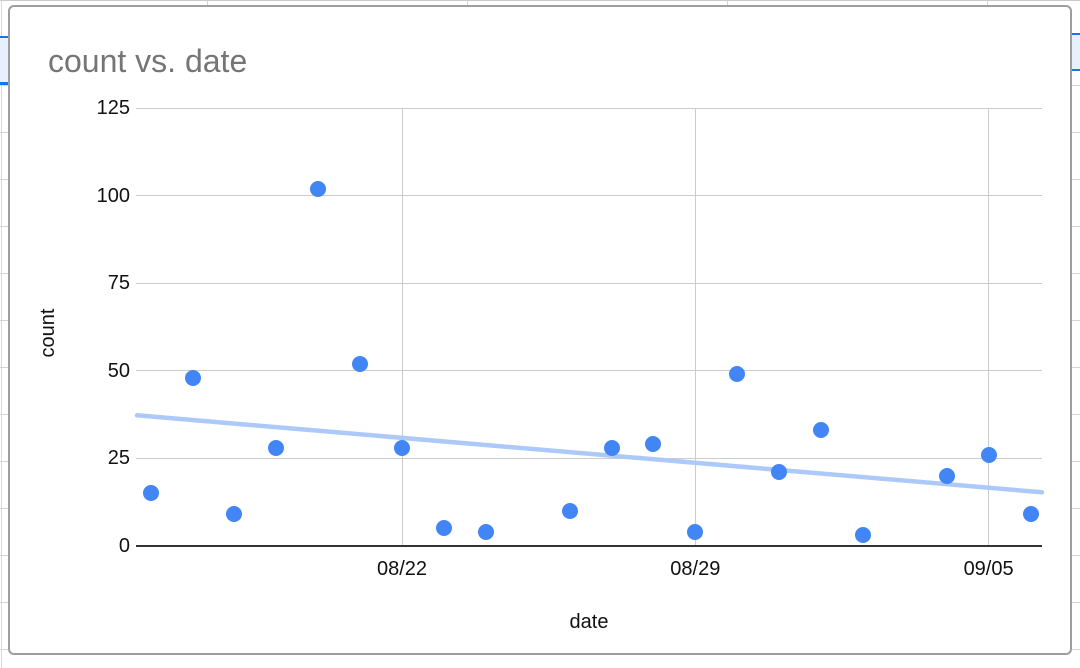 Image resolution: width=1080 pixels, height=668 pixels. I want to click on y-tick-label: 125, so click(113, 108).